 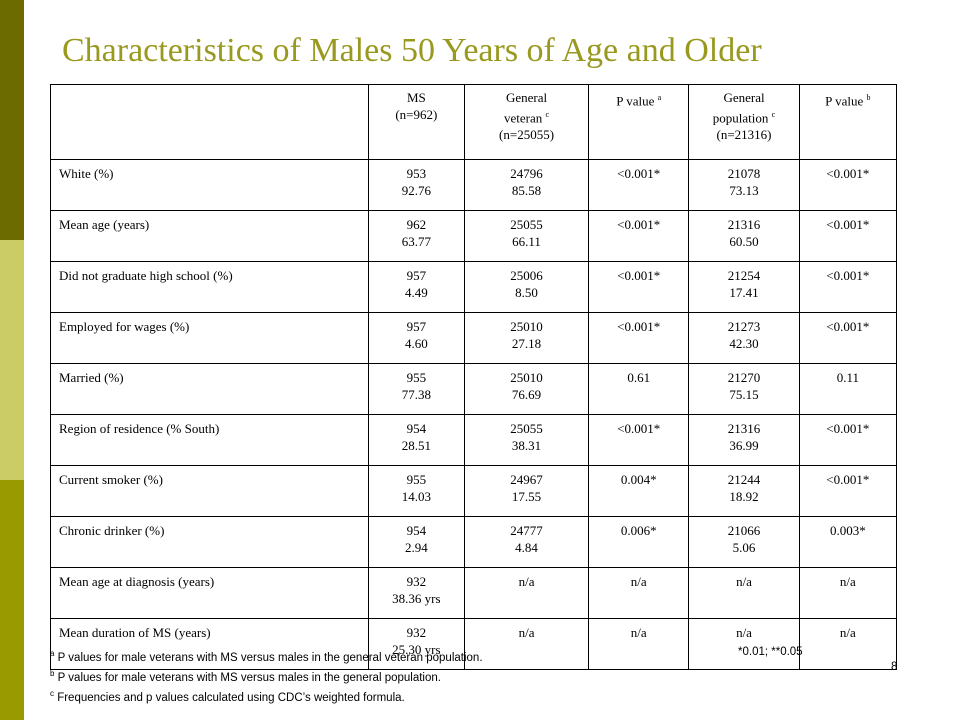 What do you see at coordinates (416, 598) in the screenshot?
I see `cell-value: 38.36 yrs` at bounding box center [416, 598].